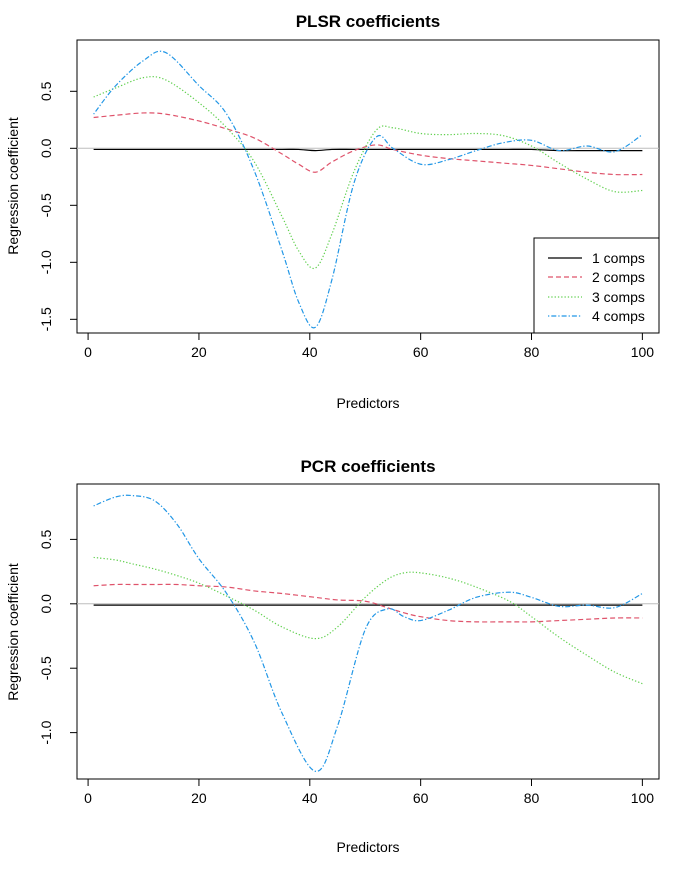 The image size is (700, 884). I want to click on legend-label-2-comps: 2 comps, so click(618, 277).